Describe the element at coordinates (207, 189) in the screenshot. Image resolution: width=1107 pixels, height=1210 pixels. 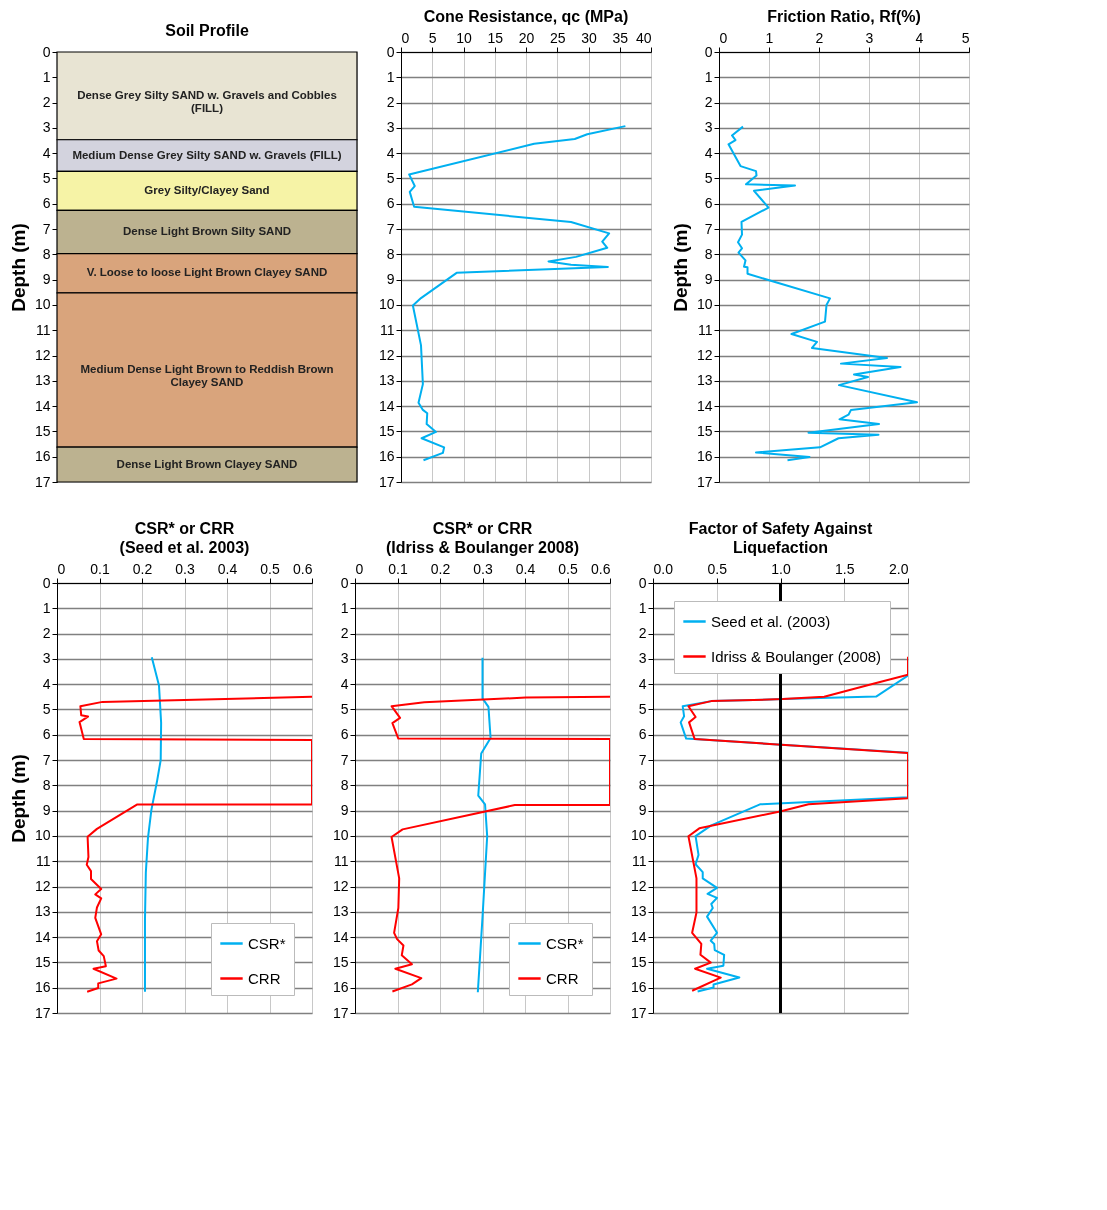
I see `series-label: Grey Silty/Clayey Sand` at that location.